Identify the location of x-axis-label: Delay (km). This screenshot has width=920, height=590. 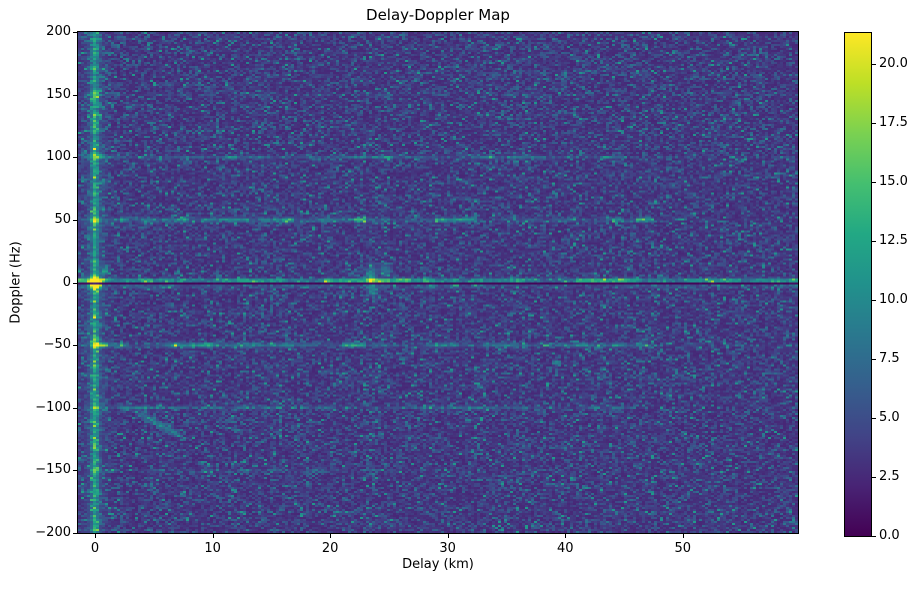
(438, 564).